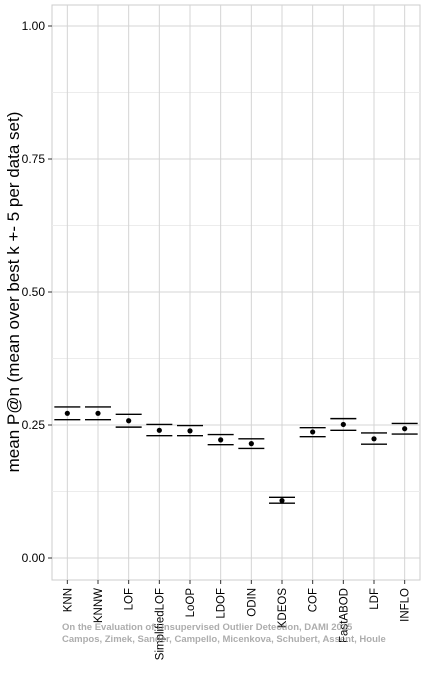 This screenshot has width=424, height=673. I want to click on error-bars, so click(236, 455).